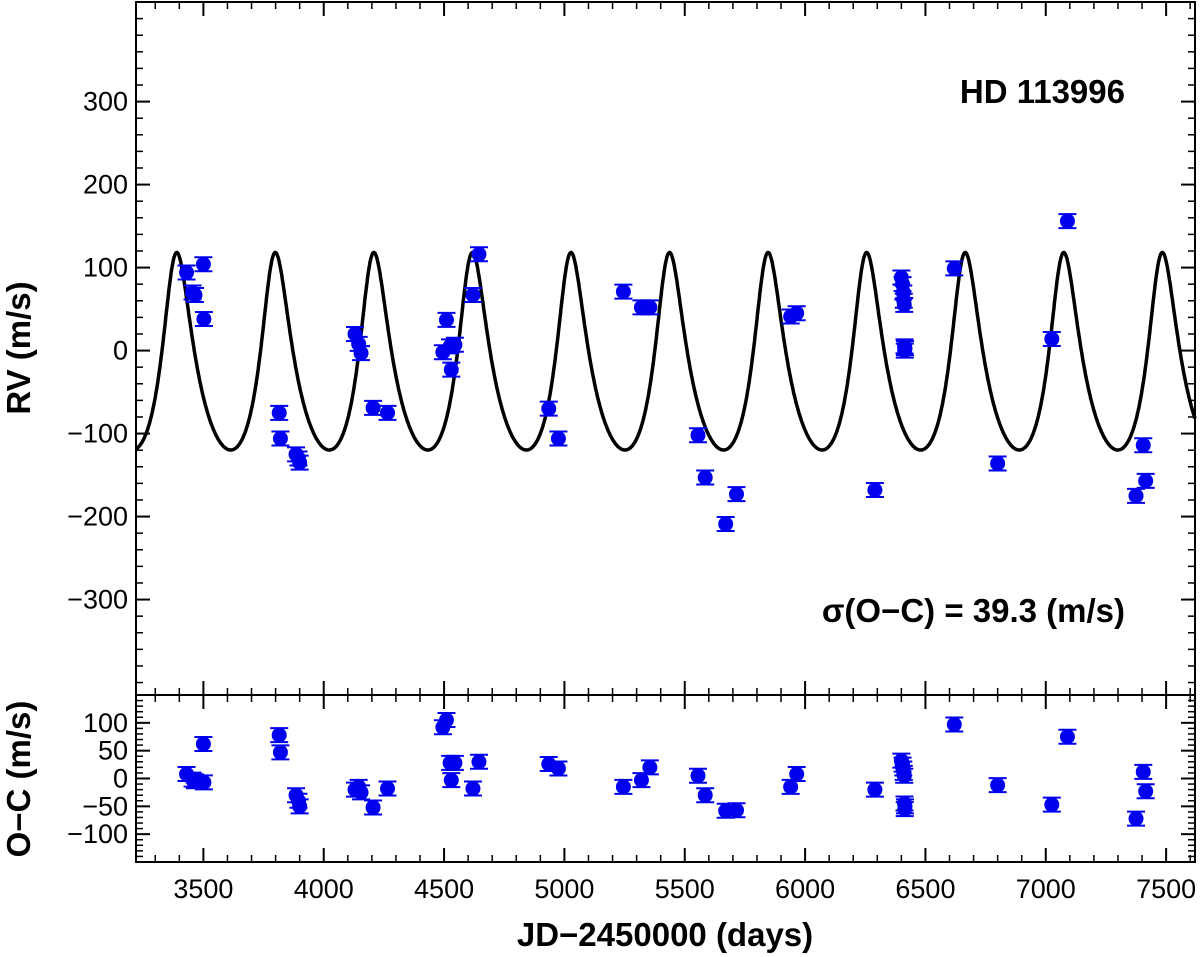 This screenshot has width=1200, height=957. I want to click on rv-y-axis-title: RV (m/s), so click(18, 347).